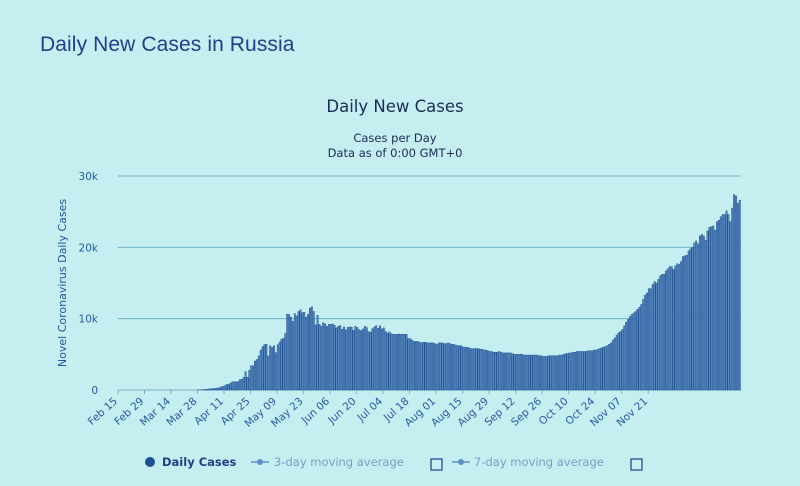  What do you see at coordinates (547, 463) in the screenshot?
I see `legend-item-7-day-average: 7-day moving average` at bounding box center [547, 463].